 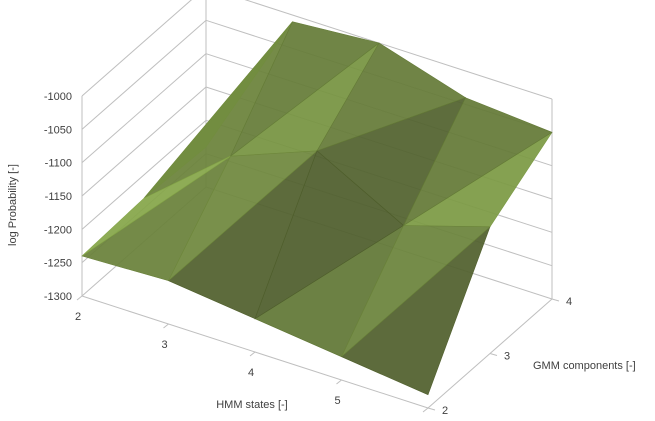 I want to click on x-tick-label: 2, so click(x=78, y=317).